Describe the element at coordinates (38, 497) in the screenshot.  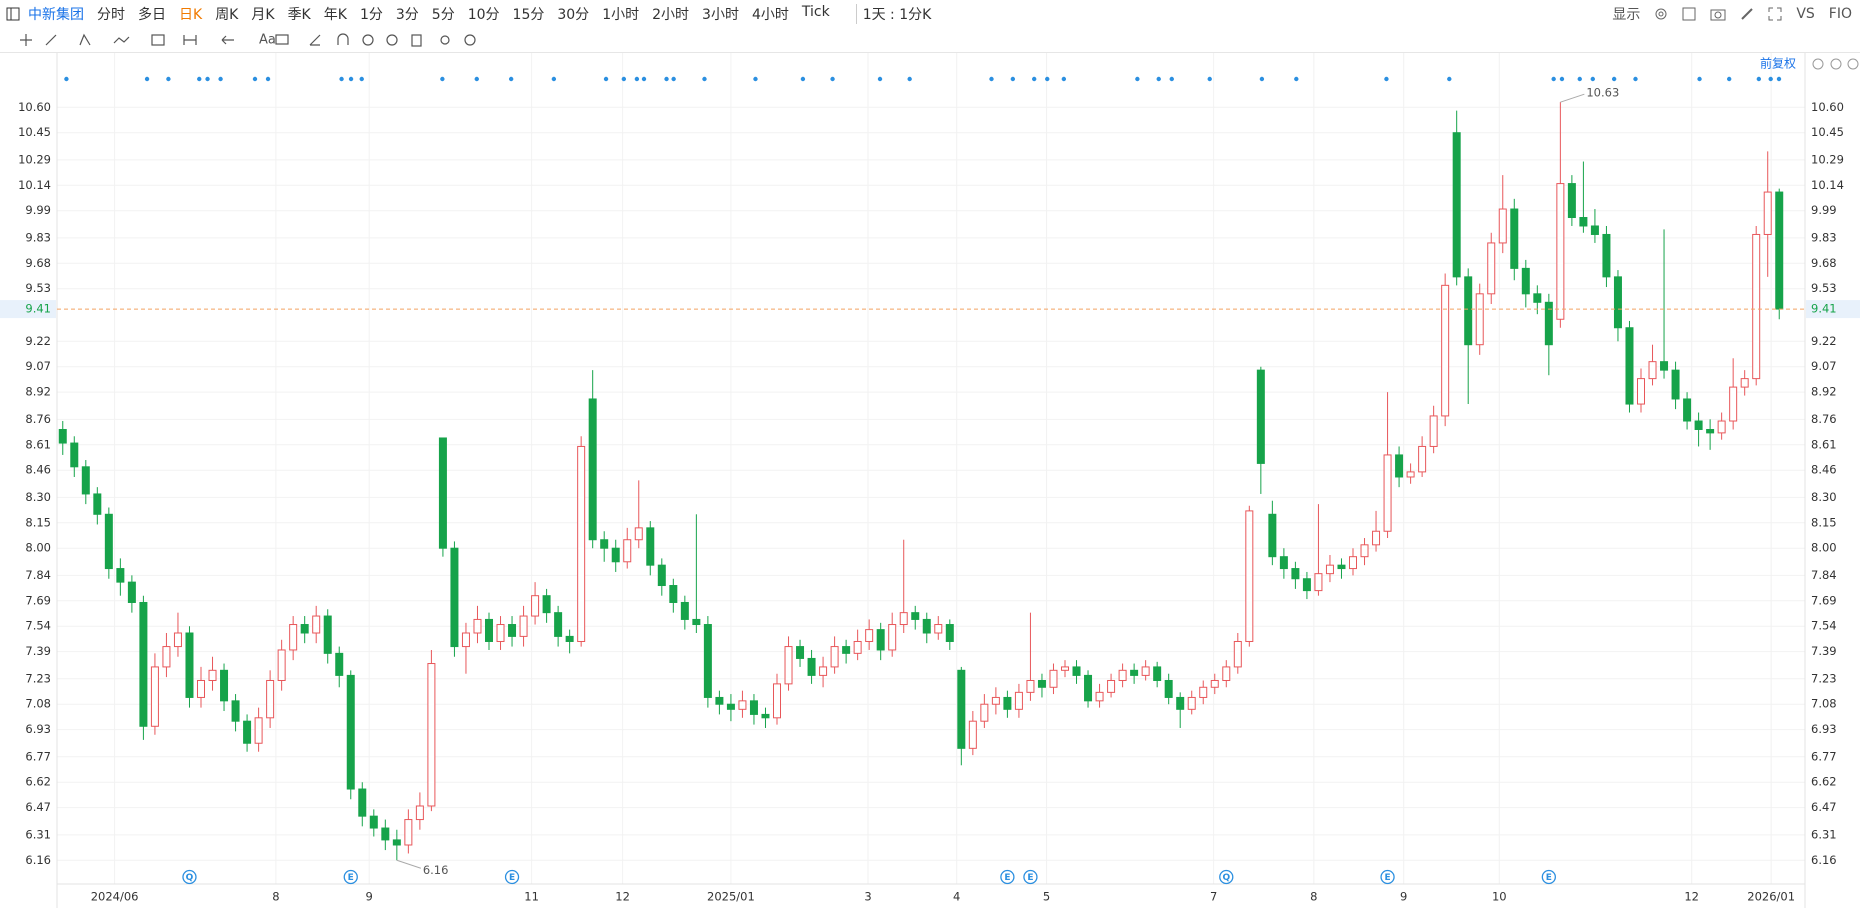
I see `y-tick-label: 8.30` at that location.